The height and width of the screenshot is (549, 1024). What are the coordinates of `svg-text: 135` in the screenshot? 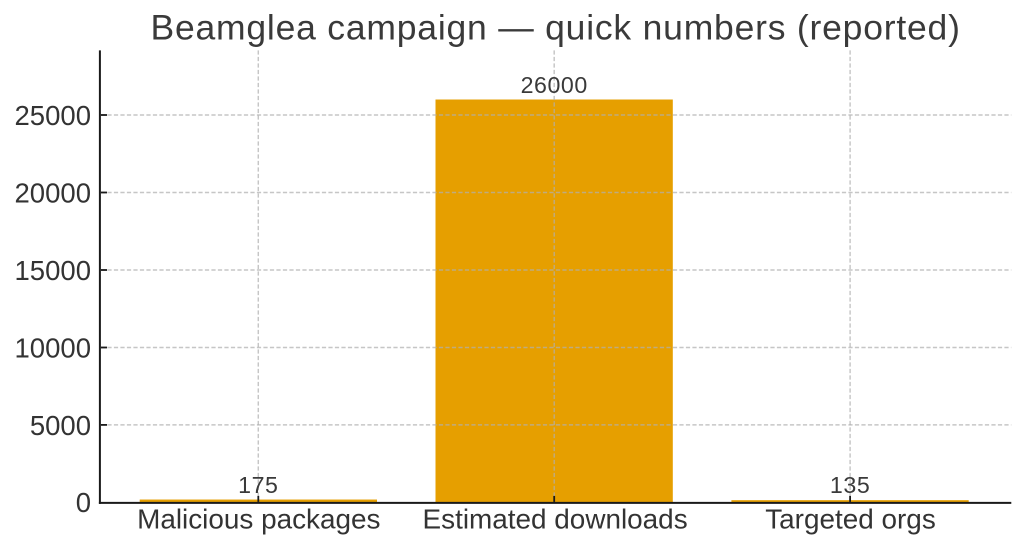 It's located at (850, 485).